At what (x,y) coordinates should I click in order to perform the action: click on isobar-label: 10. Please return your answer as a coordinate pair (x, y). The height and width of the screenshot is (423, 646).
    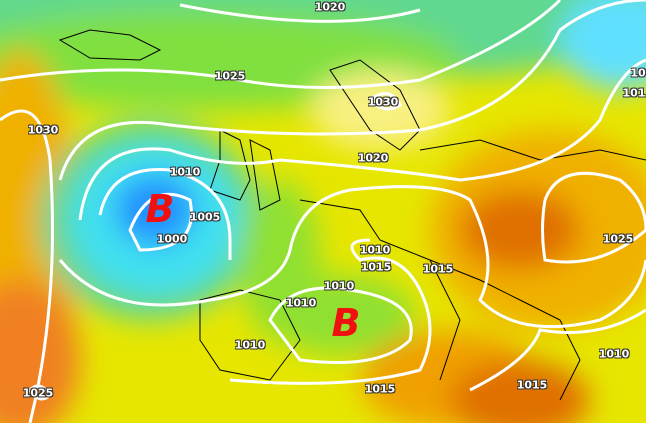
    Looking at the image, I should click on (638, 73).